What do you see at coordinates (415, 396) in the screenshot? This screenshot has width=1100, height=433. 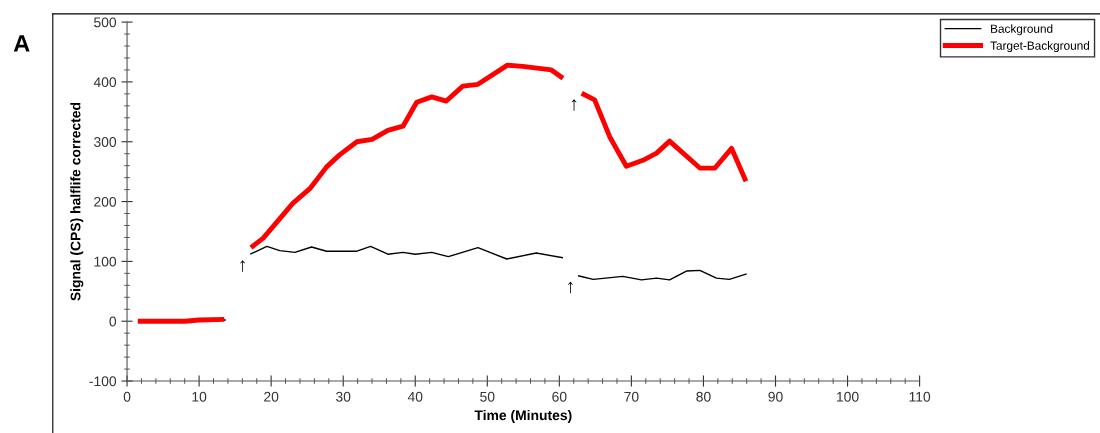 I see `x-tick-label: 40` at bounding box center [415, 396].